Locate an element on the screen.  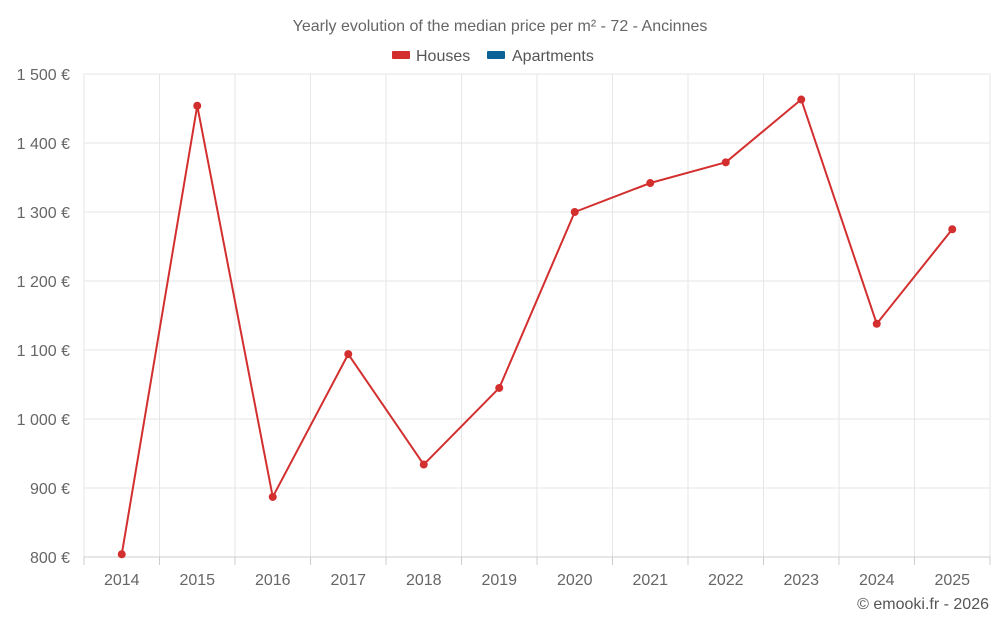
legend: Houses Apartments is located at coordinates (493, 56).